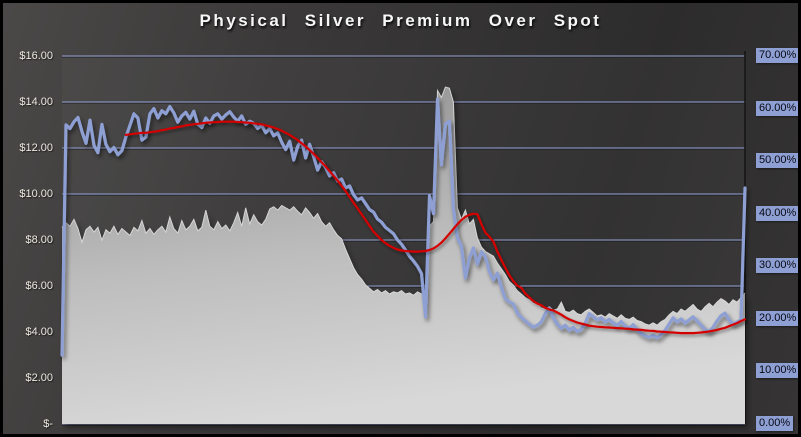  What do you see at coordinates (777, 213) in the screenshot?
I see `right-axis-tick-label: 40.00%` at bounding box center [777, 213].